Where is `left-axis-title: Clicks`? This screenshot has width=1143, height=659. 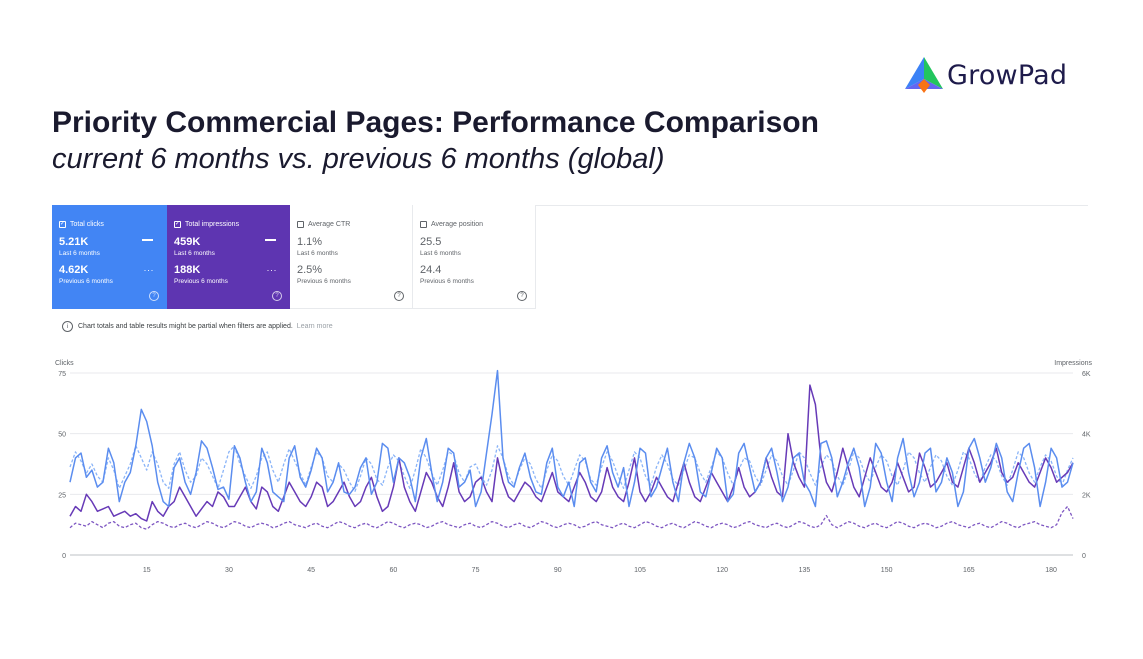
left-axis-title: Clicks is located at coordinates (64, 363).